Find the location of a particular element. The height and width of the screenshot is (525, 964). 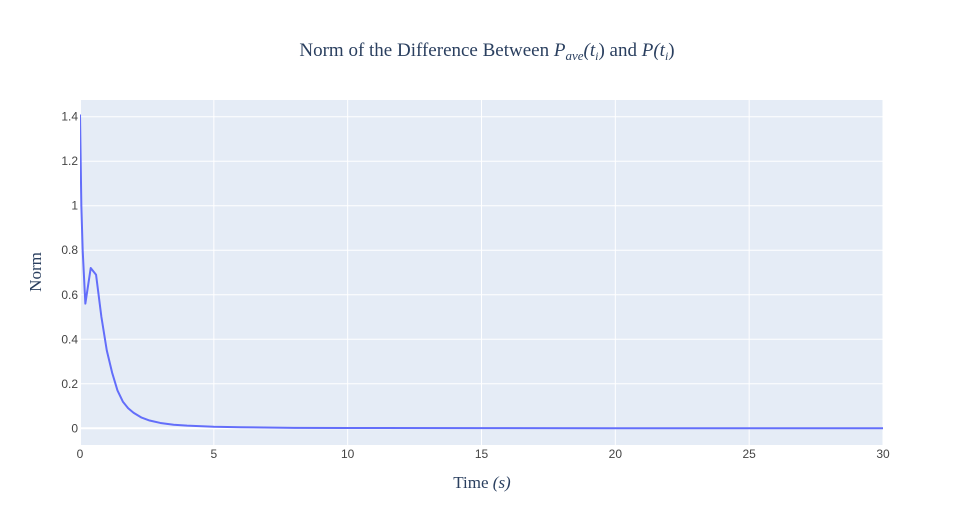

y-tick-label-0: 0 is located at coordinates (74, 428).